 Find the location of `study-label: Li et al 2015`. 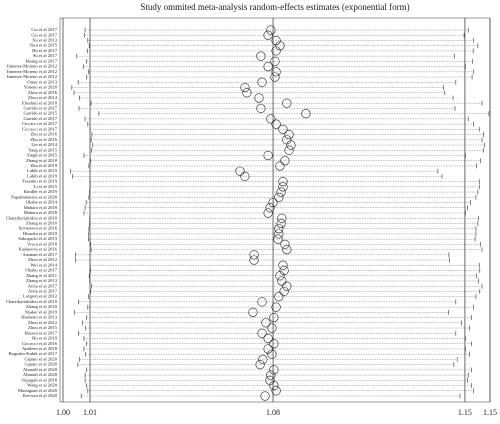

study-label: Li et al 2015 is located at coordinates (46, 186).